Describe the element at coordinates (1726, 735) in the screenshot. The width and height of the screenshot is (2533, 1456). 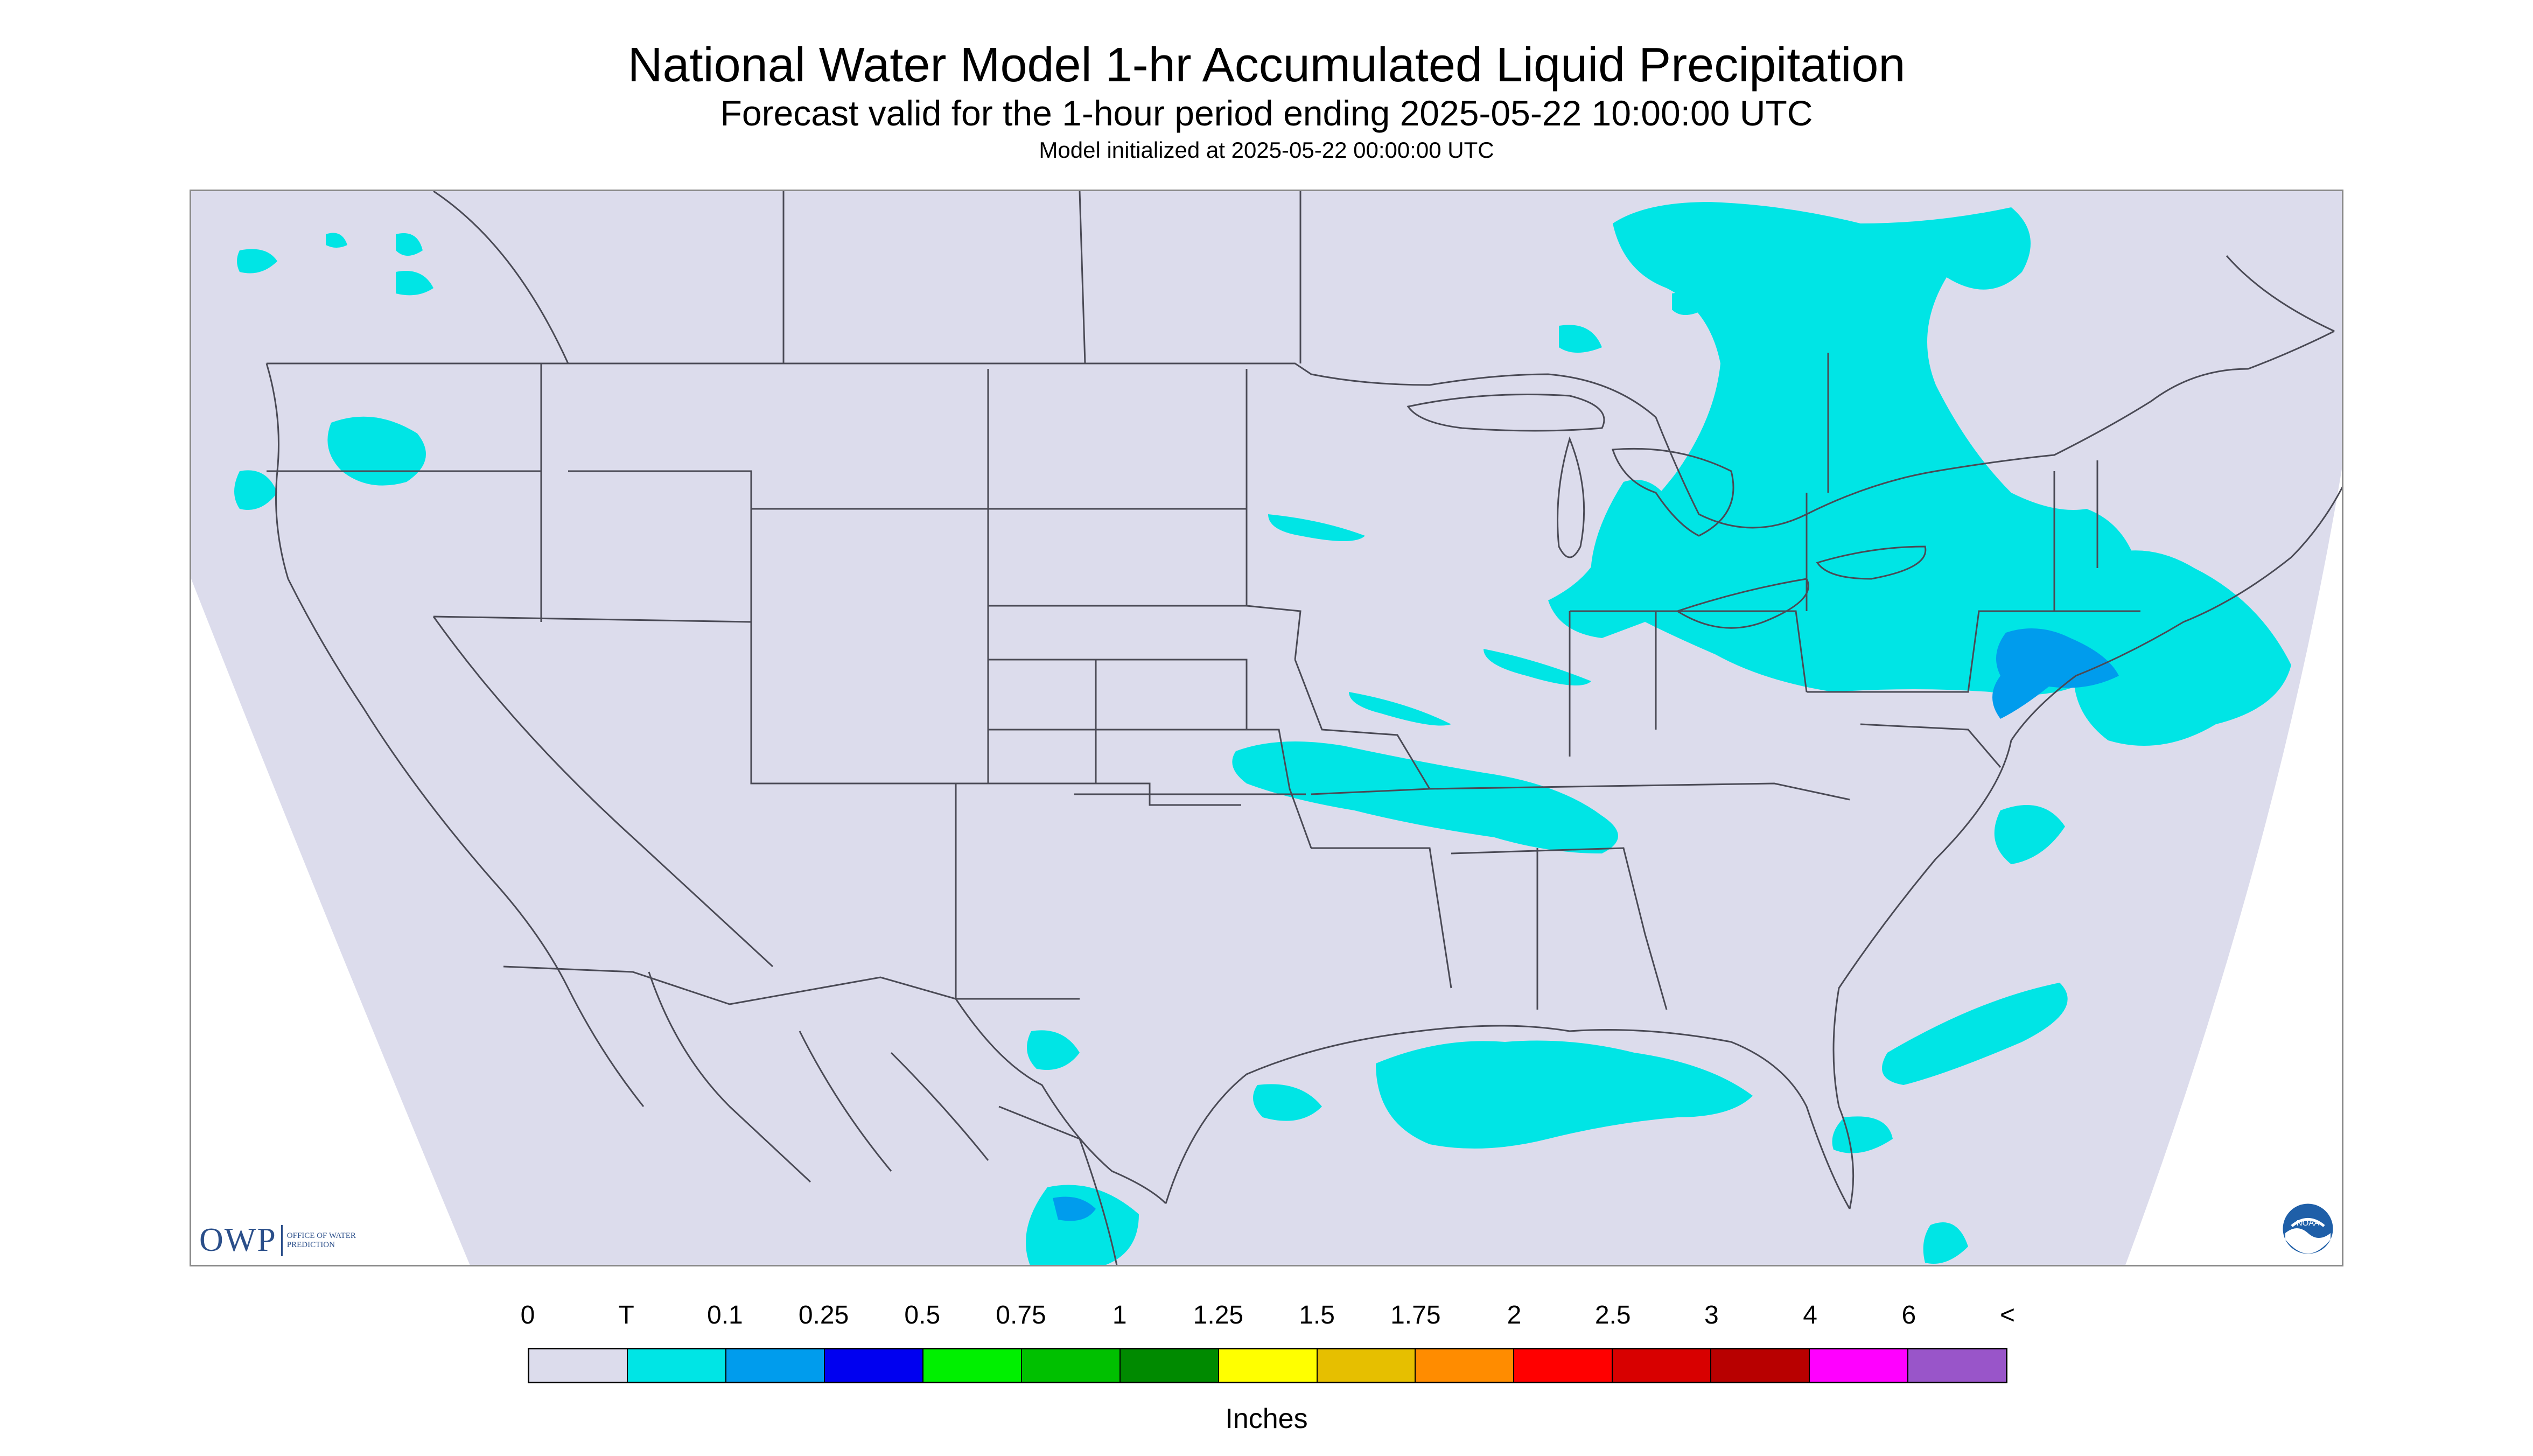
I see `state-lines-east` at that location.